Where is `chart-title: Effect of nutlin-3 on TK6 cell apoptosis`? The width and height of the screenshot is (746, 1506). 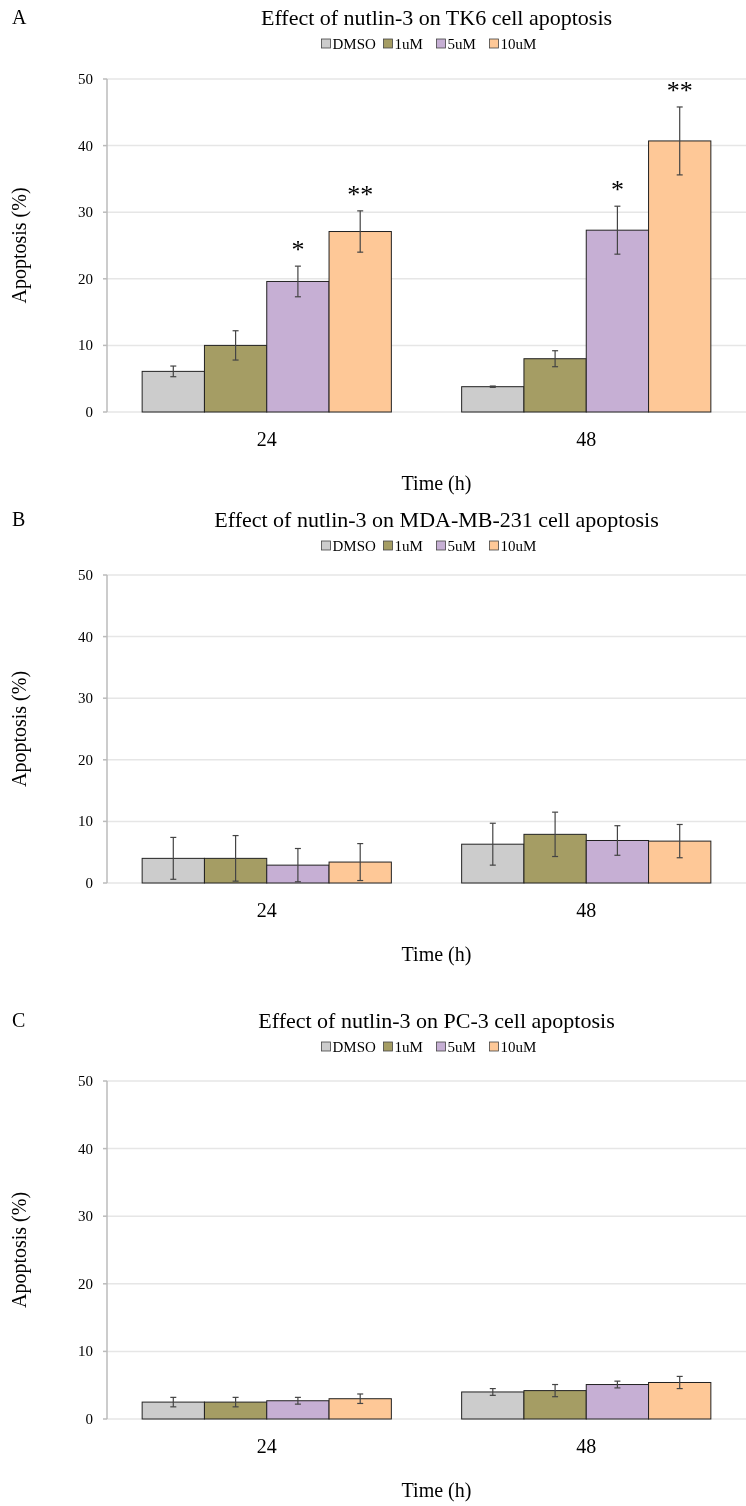 chart-title: Effect of nutlin-3 on TK6 cell apoptosis is located at coordinates (436, 17).